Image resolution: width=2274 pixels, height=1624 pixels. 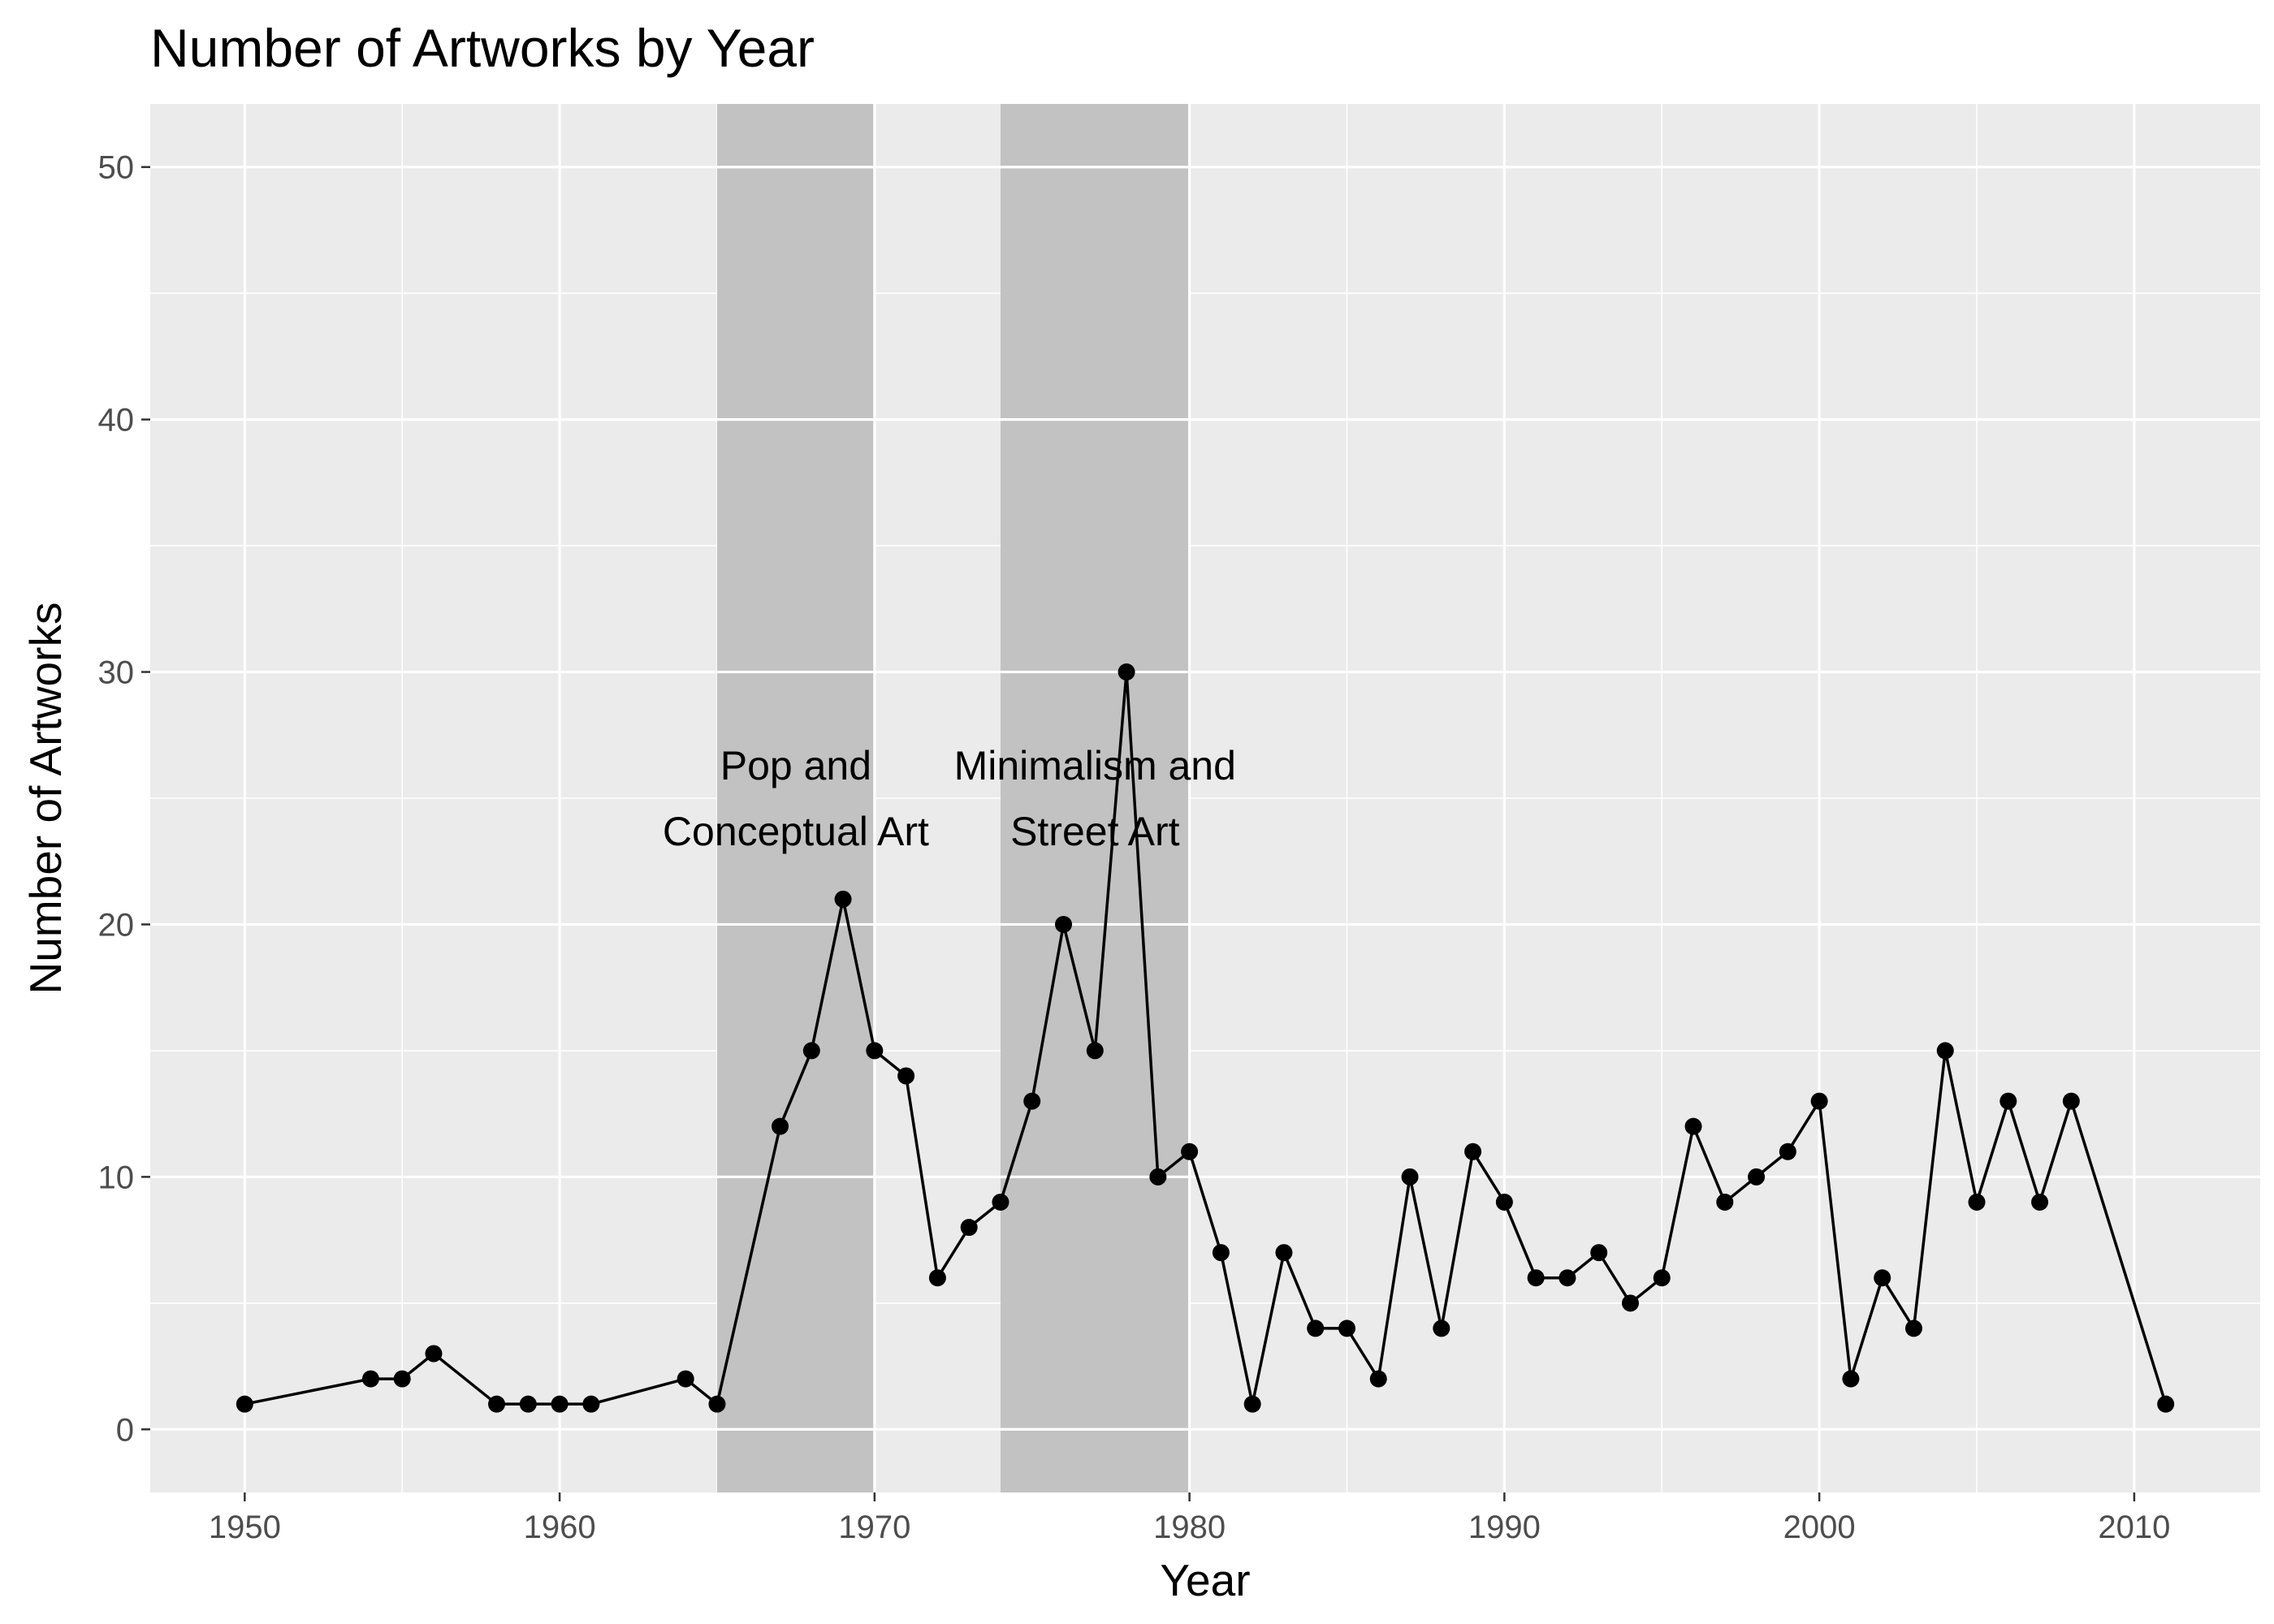 I want to click on band-label: Minimalism and, so click(x=1095, y=766).